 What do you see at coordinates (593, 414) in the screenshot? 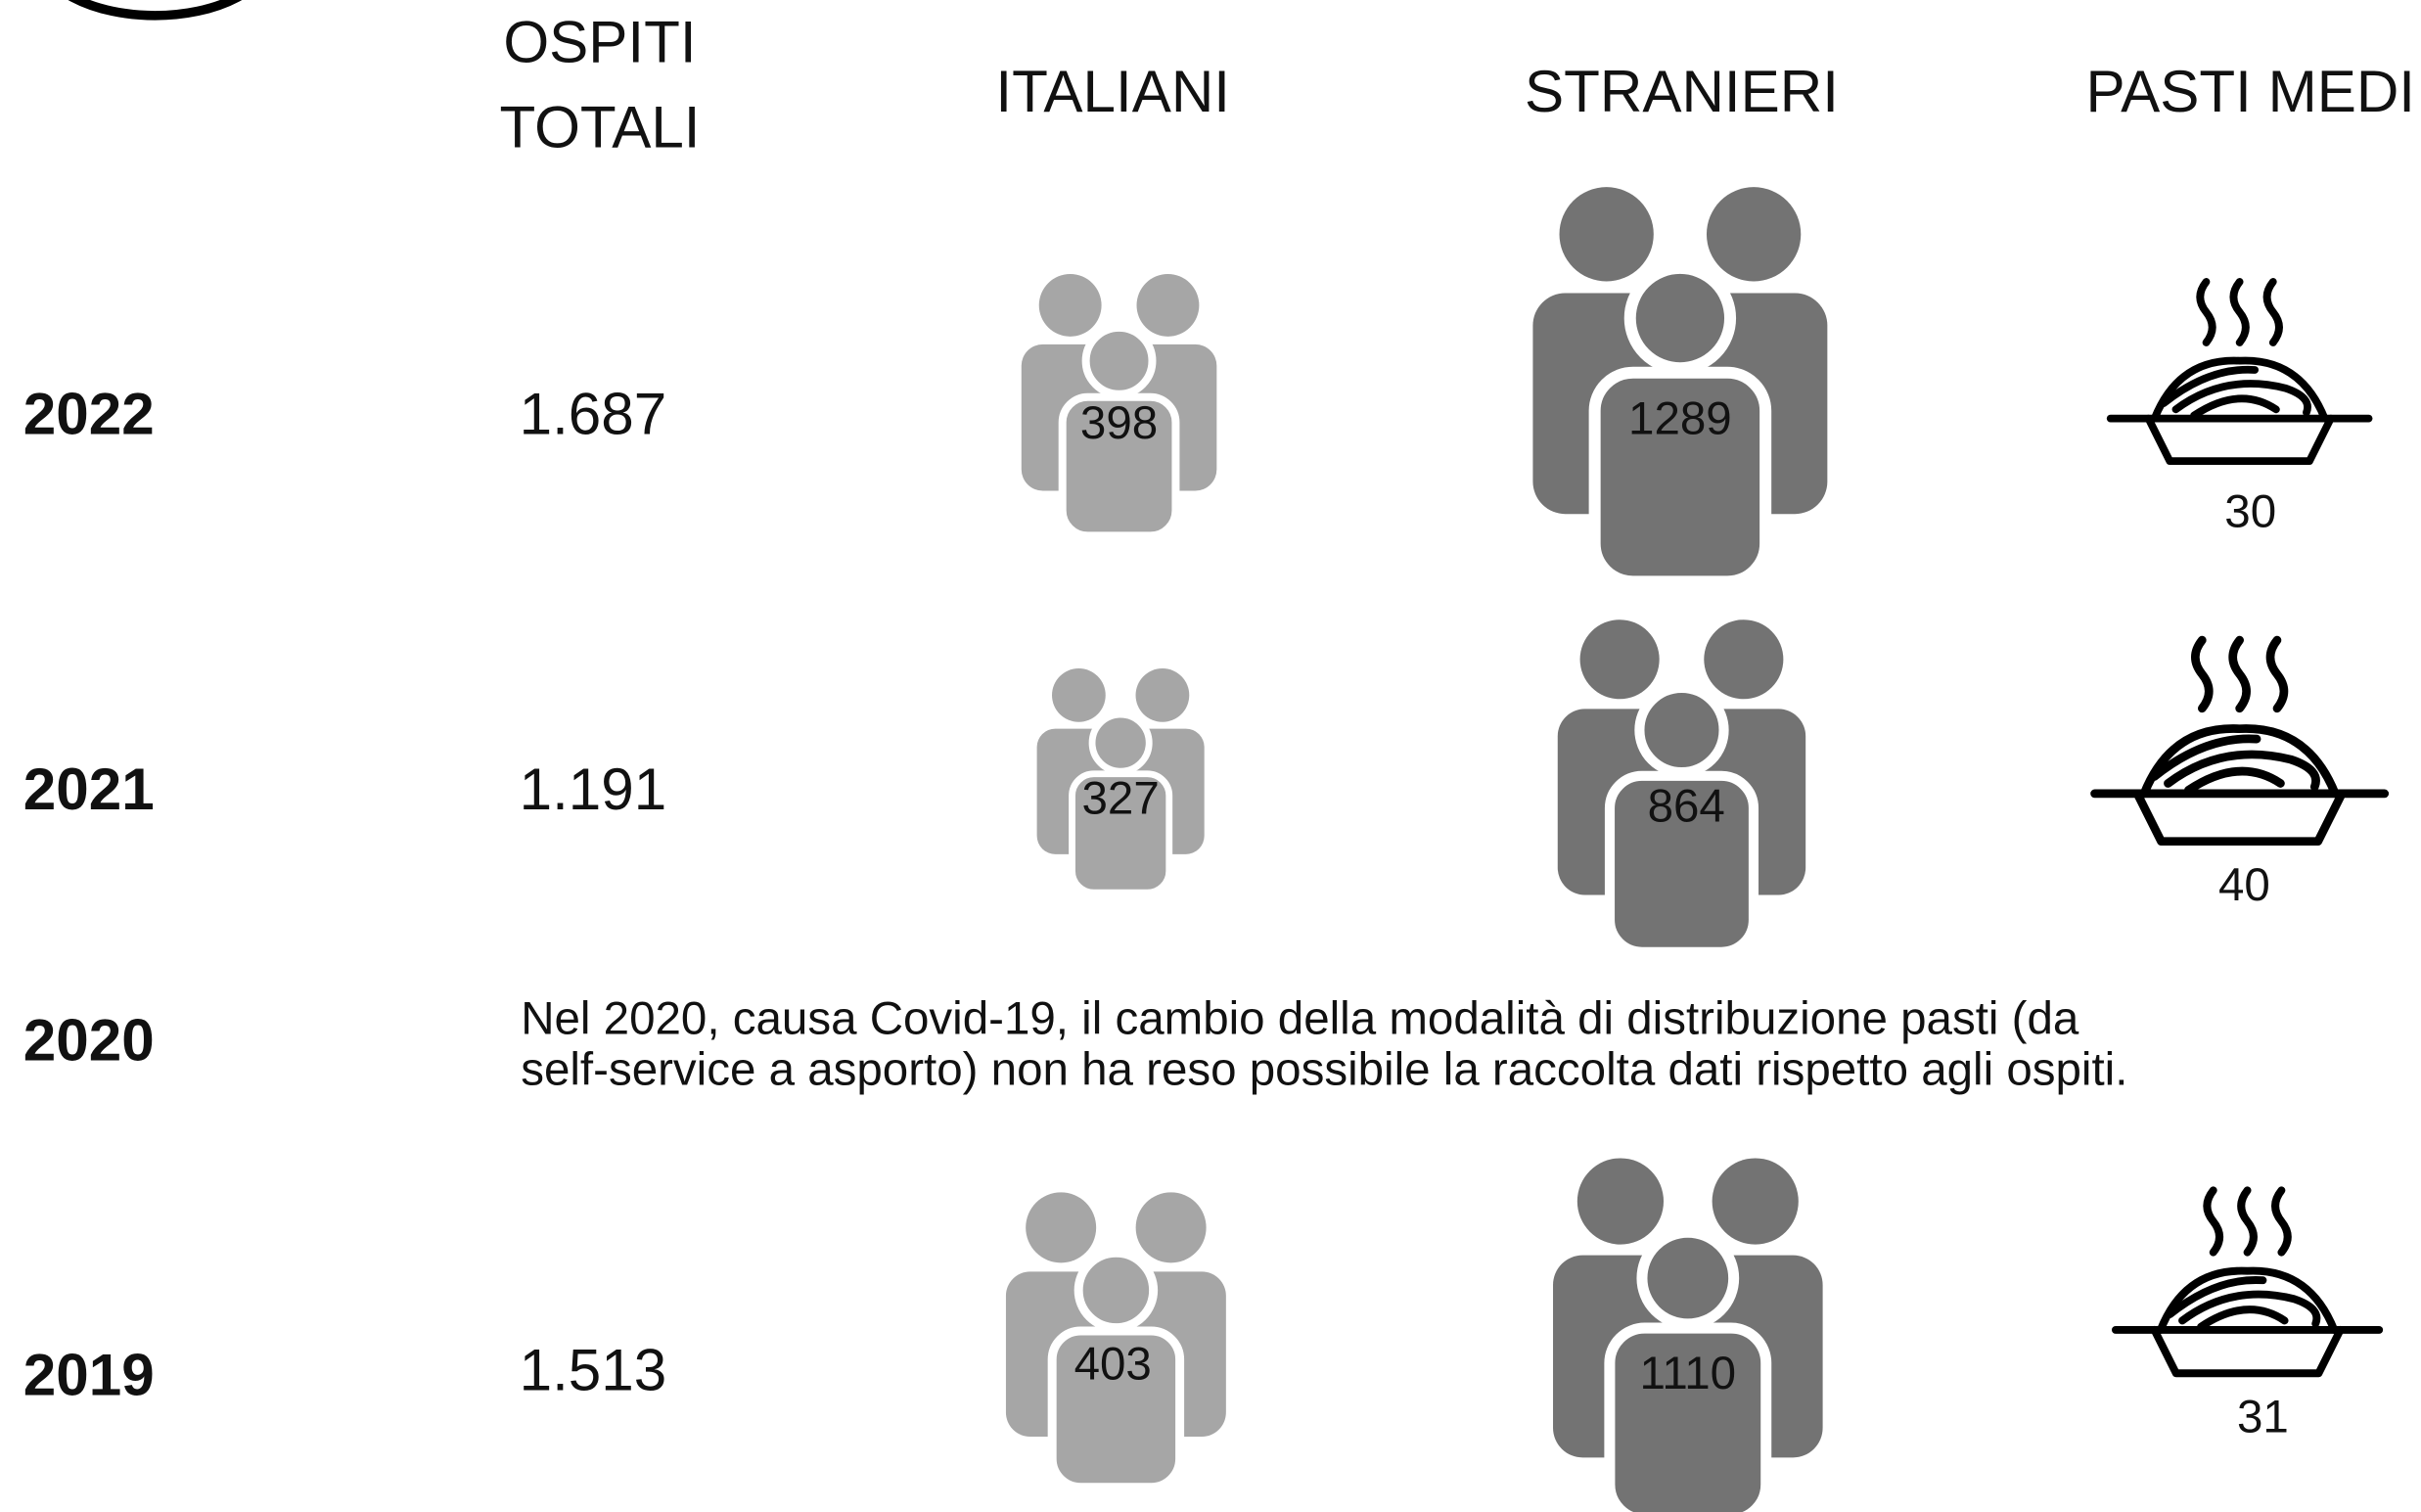
I see `total: 1.687` at bounding box center [593, 414].